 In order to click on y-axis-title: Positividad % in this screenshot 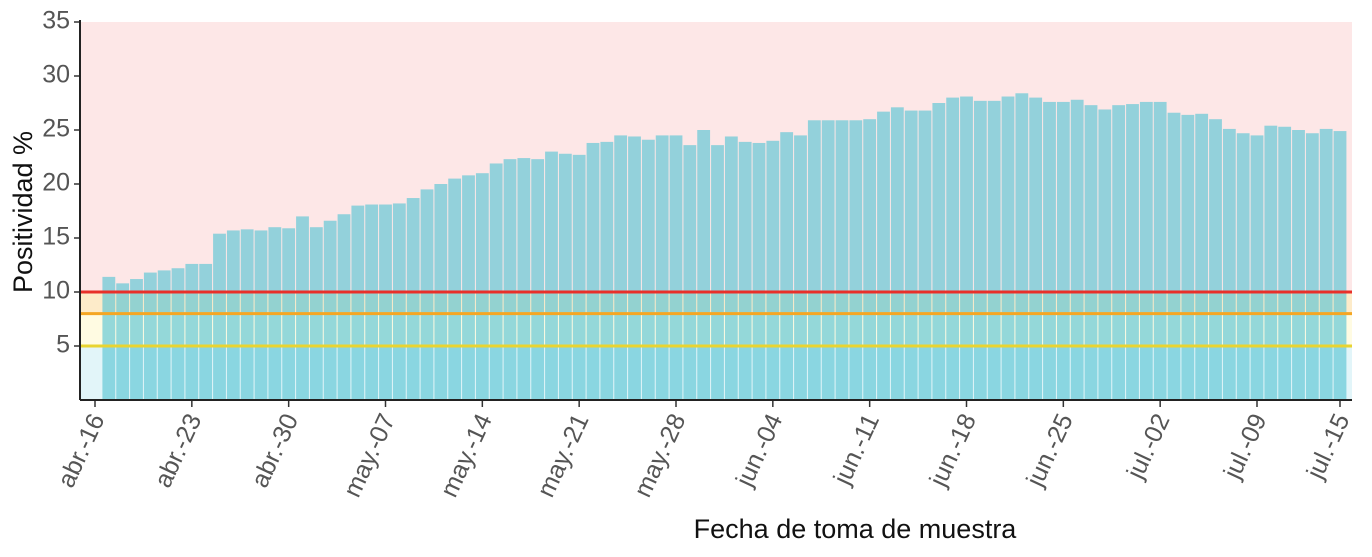, I will do `click(23, 212)`.